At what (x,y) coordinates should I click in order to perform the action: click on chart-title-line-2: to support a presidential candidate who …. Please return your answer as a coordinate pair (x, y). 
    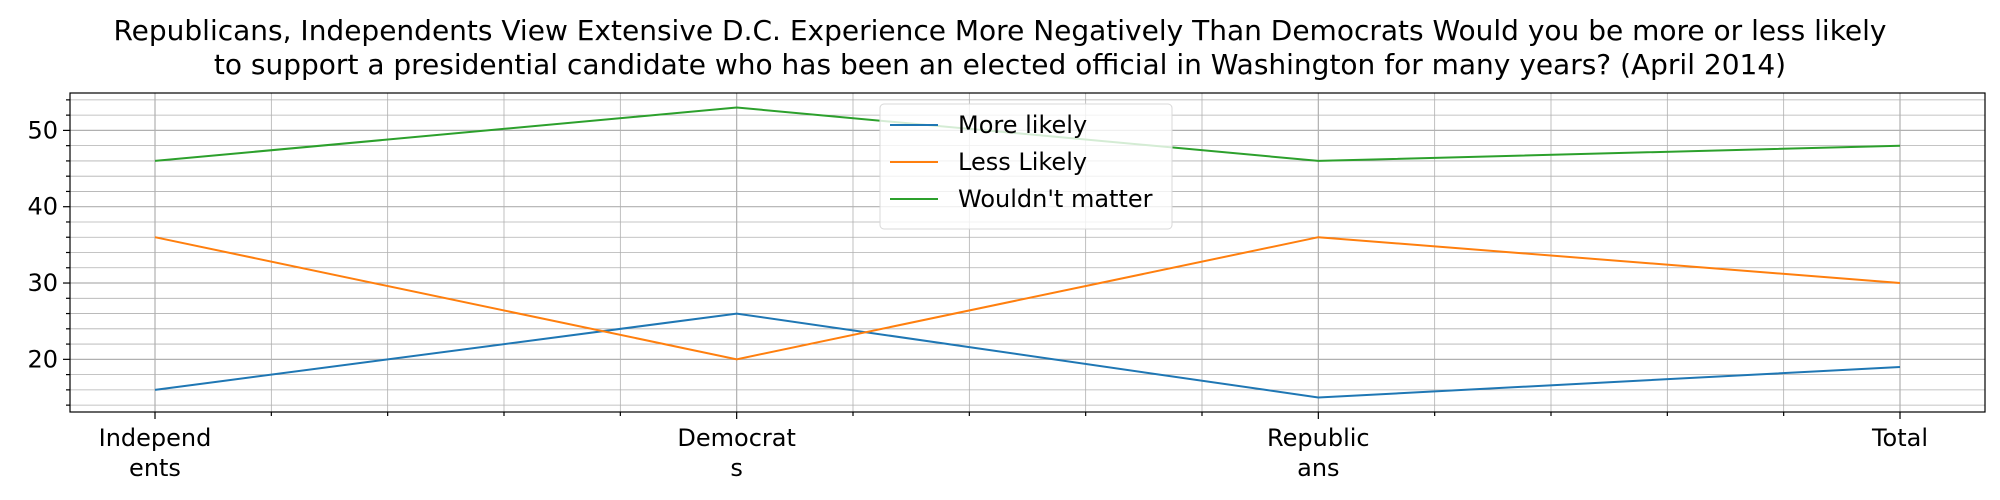
    Looking at the image, I should click on (1000, 64).